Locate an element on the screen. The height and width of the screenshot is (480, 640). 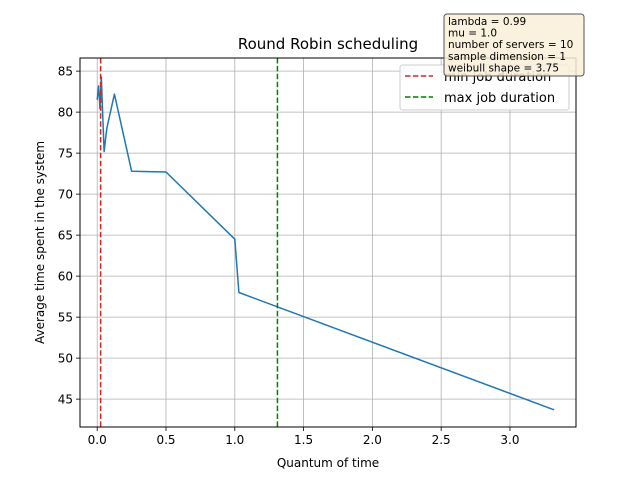
y-tick-label: 45 is located at coordinates (65, 400).